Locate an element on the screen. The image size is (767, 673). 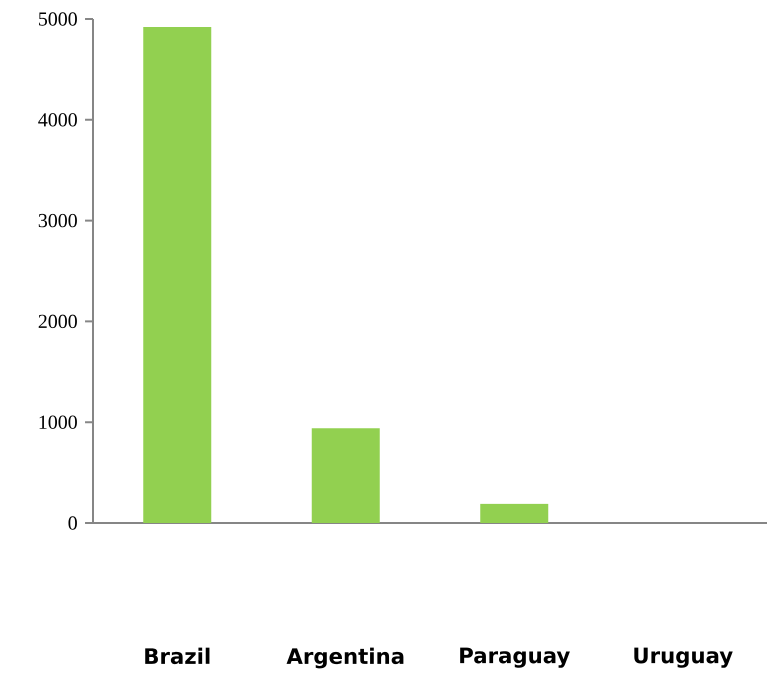
y-tick-label: 2000 is located at coordinates (57, 321).